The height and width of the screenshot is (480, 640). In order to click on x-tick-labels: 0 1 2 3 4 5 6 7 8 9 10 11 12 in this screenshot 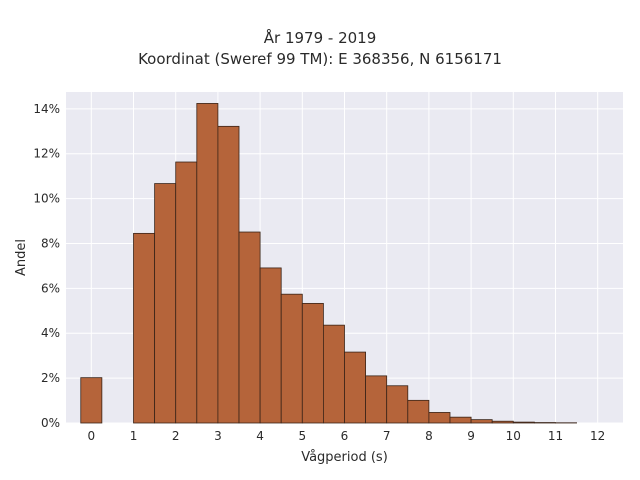, I will do `click(346, 436)`.